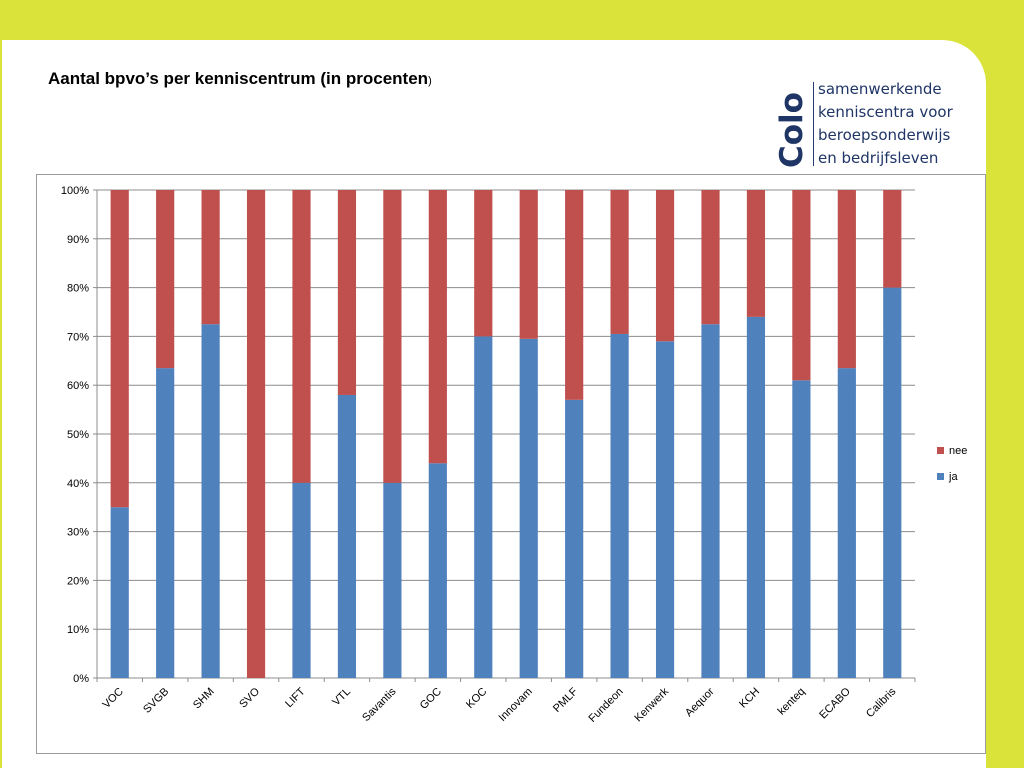 This screenshot has height=768, width=1024. Describe the element at coordinates (835, 703) in the screenshot. I see `x-tick-label: ECABO` at that location.